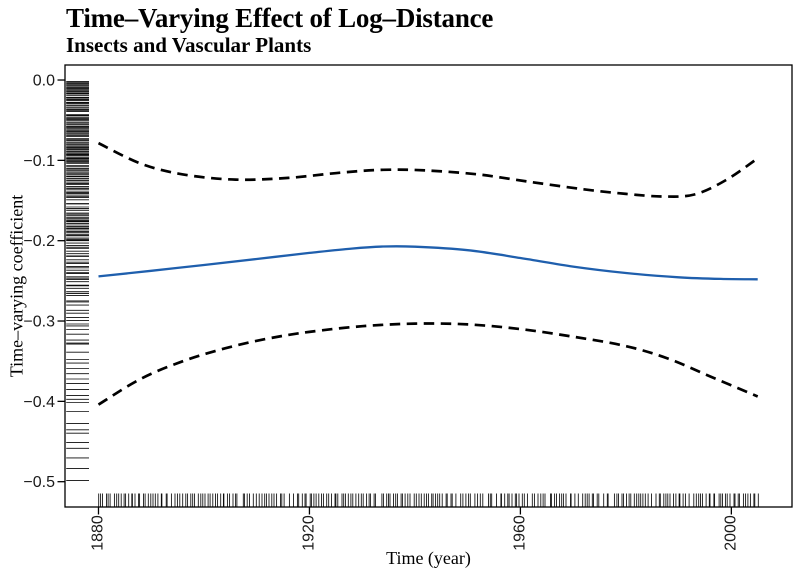 Image resolution: width=797 pixels, height=580 pixels. I want to click on y-axis: 0.0 −0.1 −0.2 −0.3 −0.4 −0.5, so click(44, 282).